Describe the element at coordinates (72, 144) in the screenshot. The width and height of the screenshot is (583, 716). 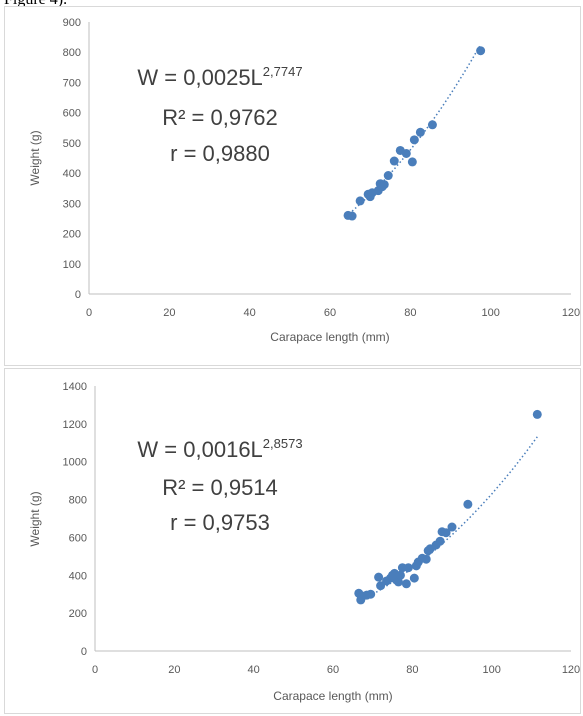
I see `y-tick-label: 500` at that location.